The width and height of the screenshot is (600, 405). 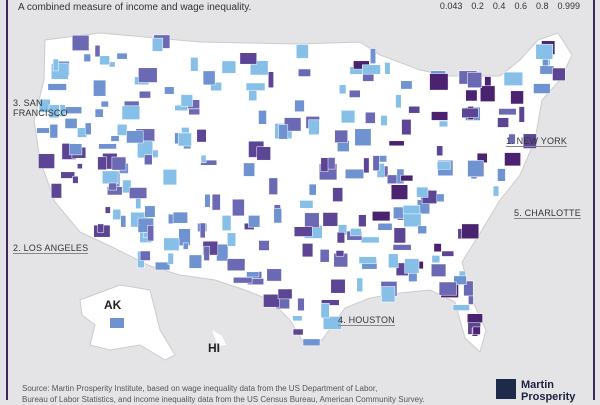 I want to click on label-san-francisco: 3. SAN FRANCISCO, so click(x=40, y=108).